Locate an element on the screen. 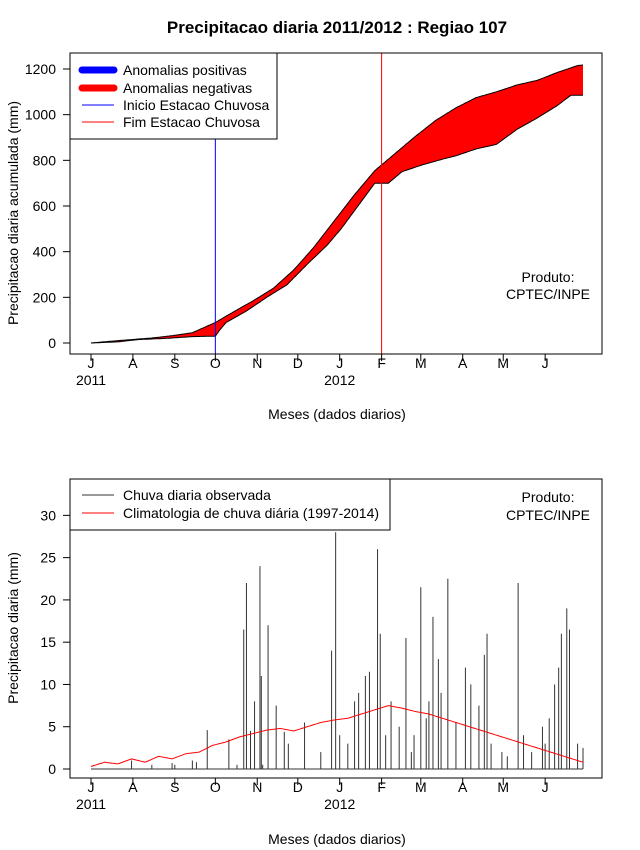 The height and width of the screenshot is (850, 640). bottom-y-tick-label: 15 is located at coordinates (48, 642).